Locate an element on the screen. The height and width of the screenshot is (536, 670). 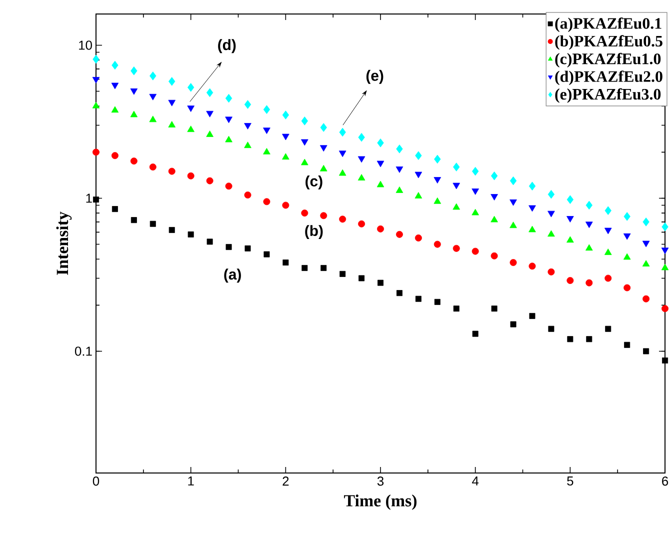
x-tick-label: 6 is located at coordinates (665, 481).